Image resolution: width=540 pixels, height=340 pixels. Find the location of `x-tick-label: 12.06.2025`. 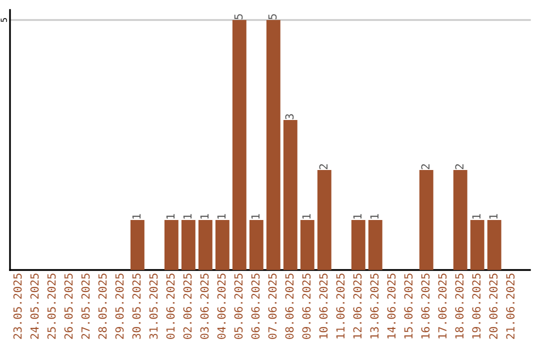

x-tick-label: 12.06.2025 is located at coordinates (357, 306).